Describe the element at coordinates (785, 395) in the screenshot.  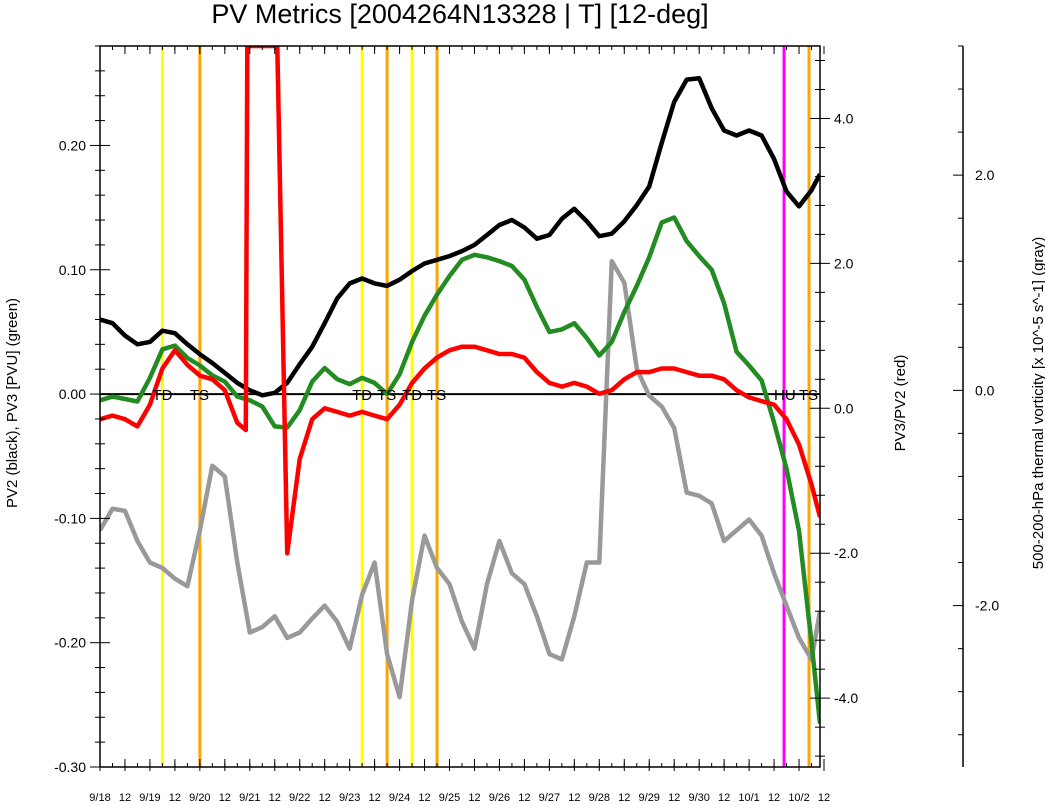
I see `event-label-hu-6: HU` at that location.